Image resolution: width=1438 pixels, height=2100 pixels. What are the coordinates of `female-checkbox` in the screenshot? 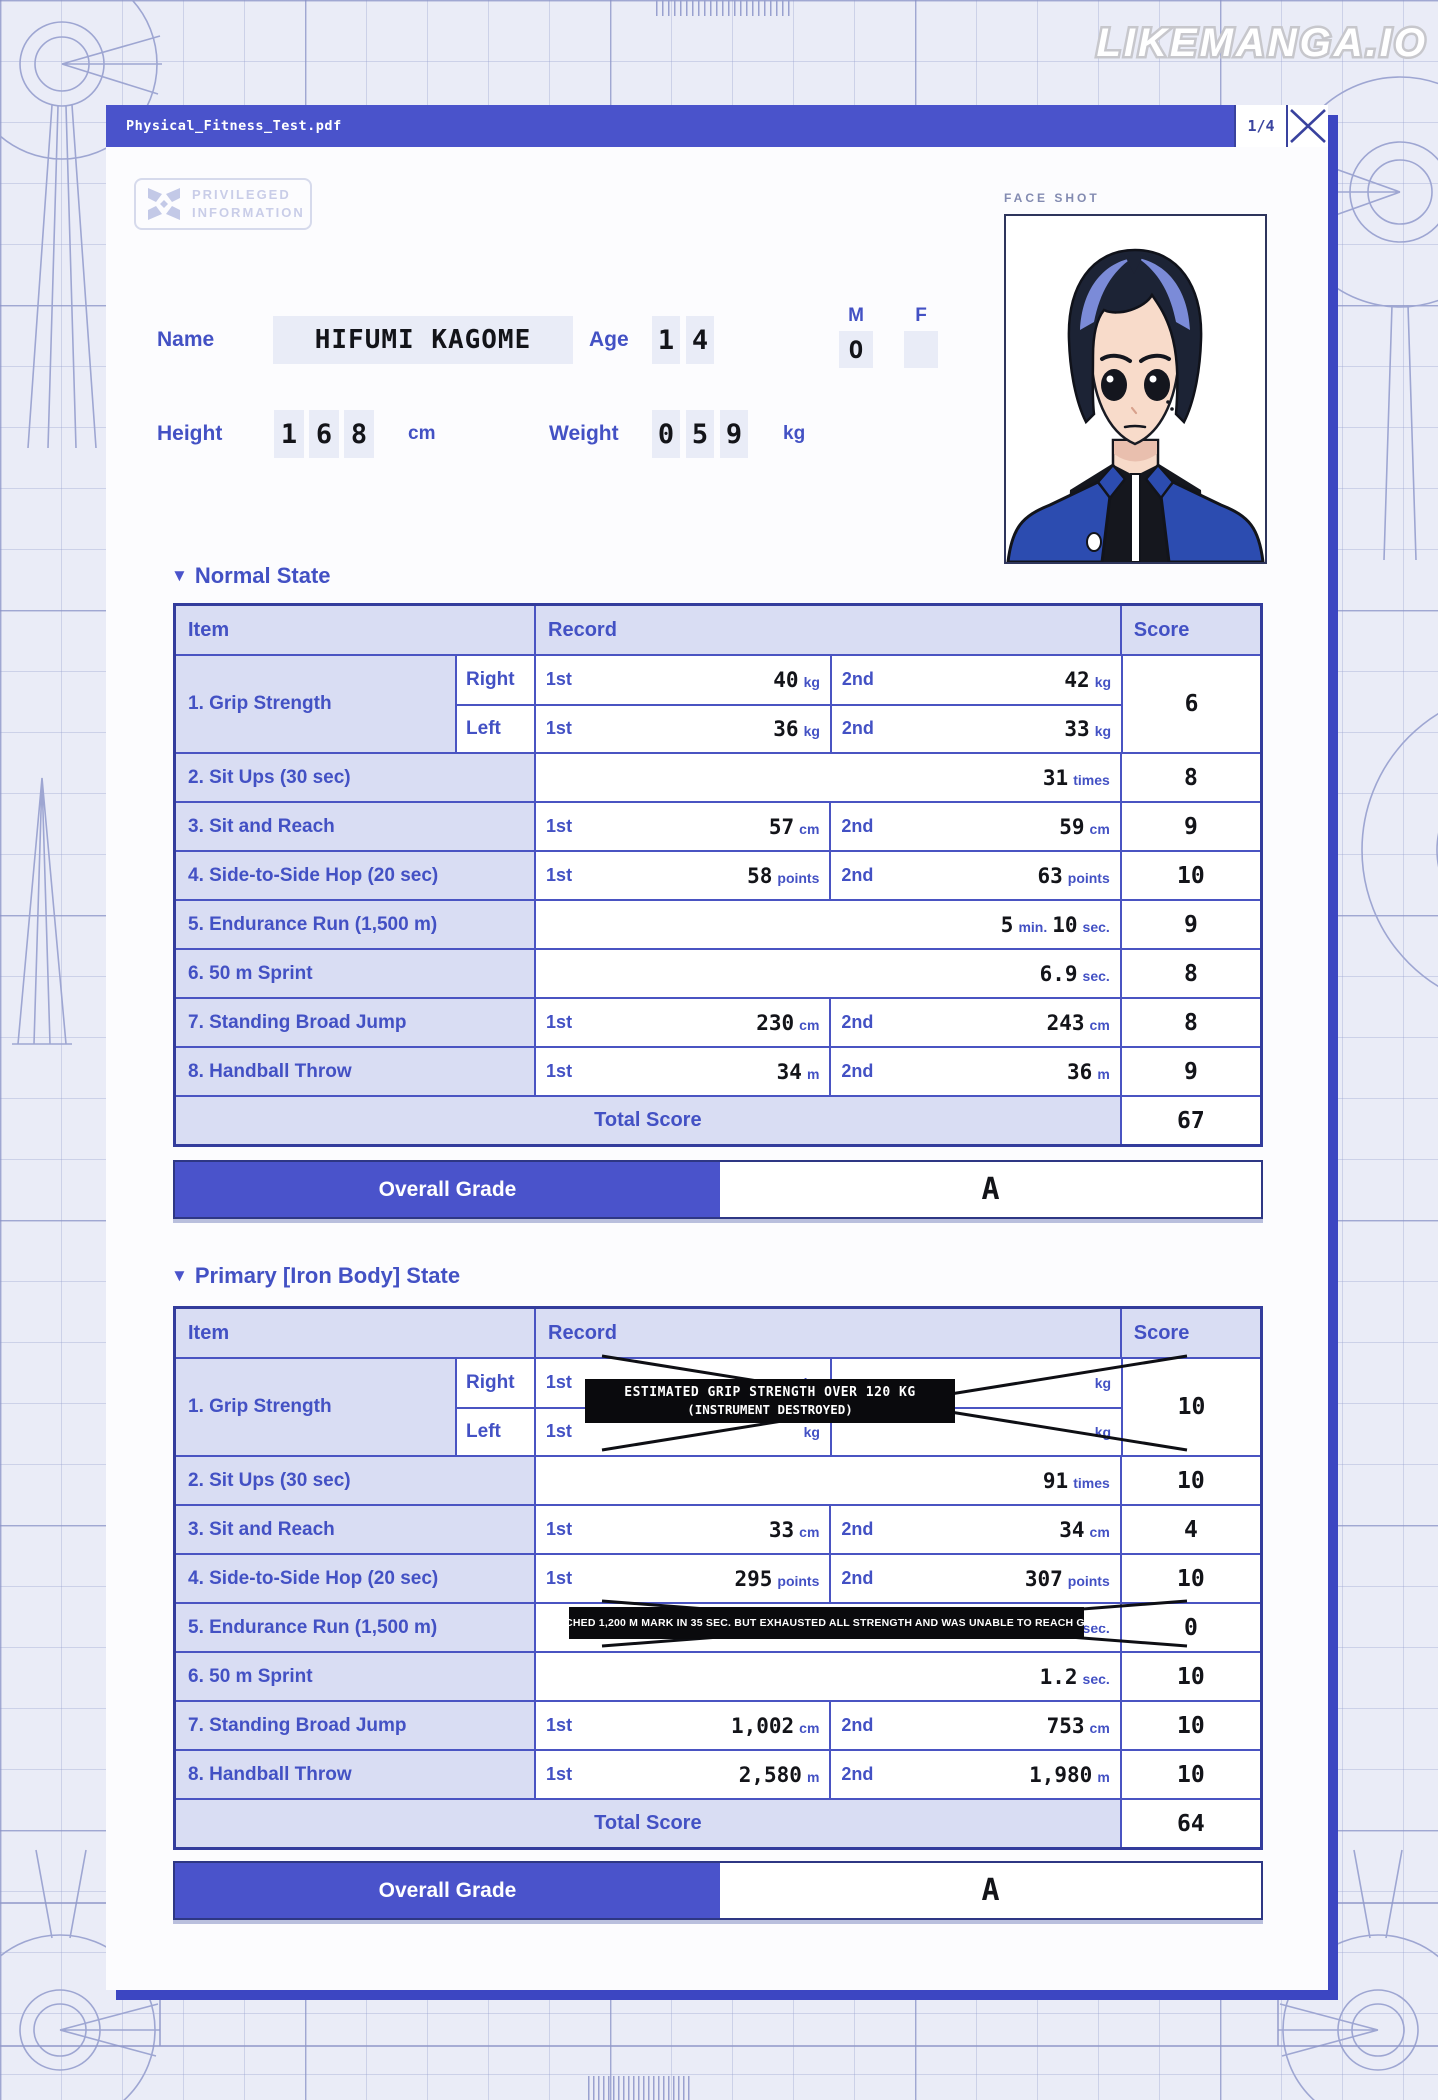 It's located at (921, 349).